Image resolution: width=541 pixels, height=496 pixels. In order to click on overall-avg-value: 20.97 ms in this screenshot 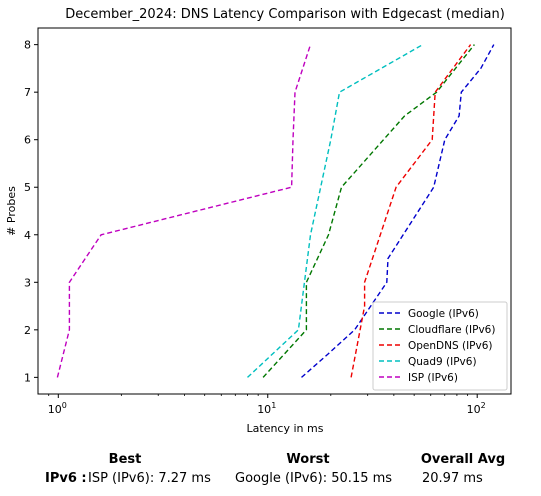, I will do `click(452, 478)`.